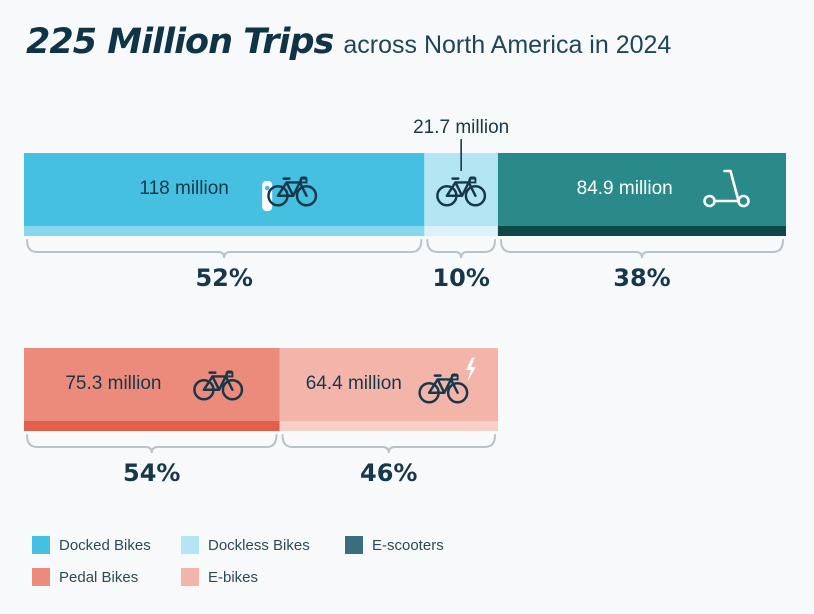 The height and width of the screenshot is (614, 814). What do you see at coordinates (190, 545) in the screenshot?
I see `legend-swatch-dockless` at bounding box center [190, 545].